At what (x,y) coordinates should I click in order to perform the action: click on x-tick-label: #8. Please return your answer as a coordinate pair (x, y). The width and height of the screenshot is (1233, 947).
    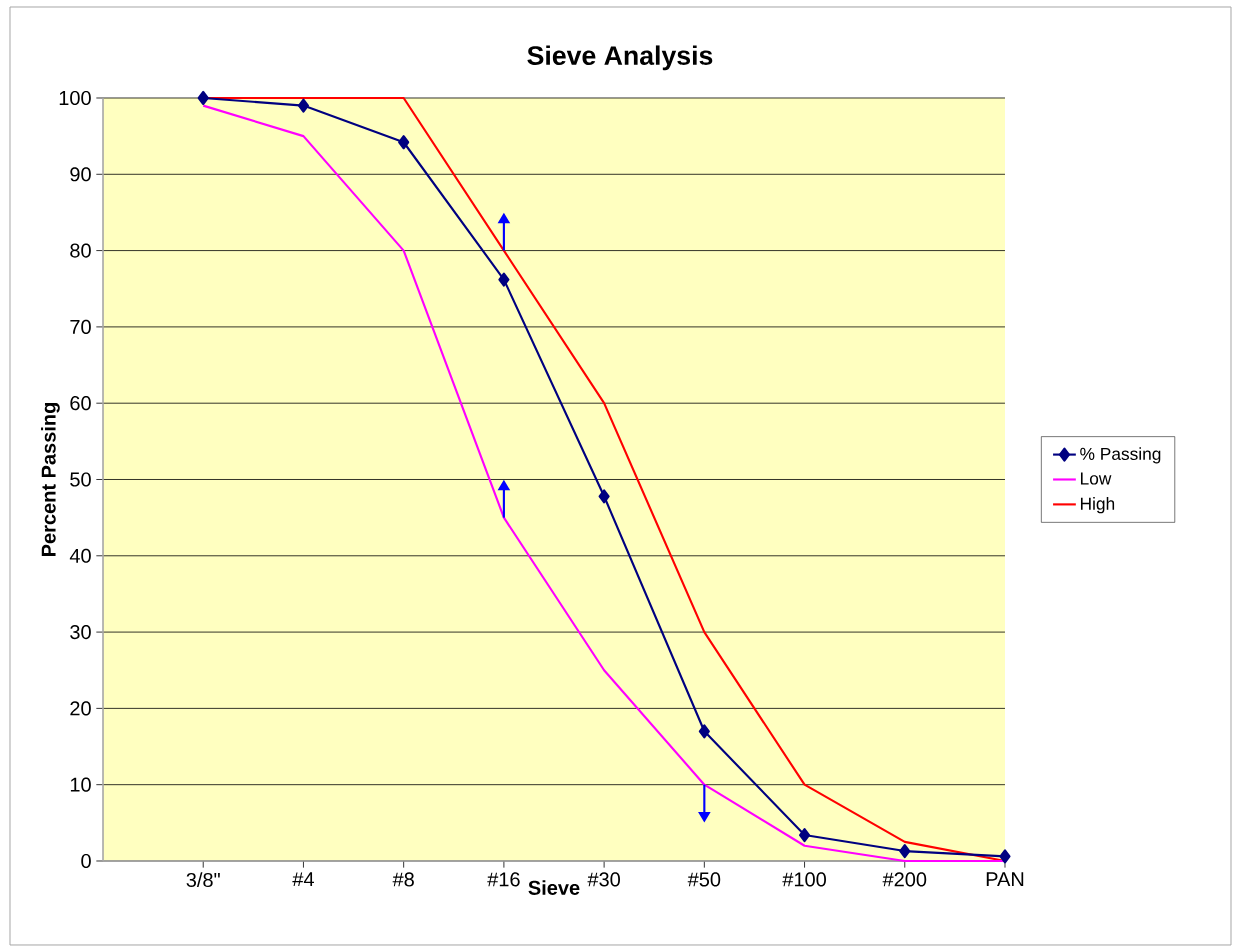
    Looking at the image, I should click on (403, 879).